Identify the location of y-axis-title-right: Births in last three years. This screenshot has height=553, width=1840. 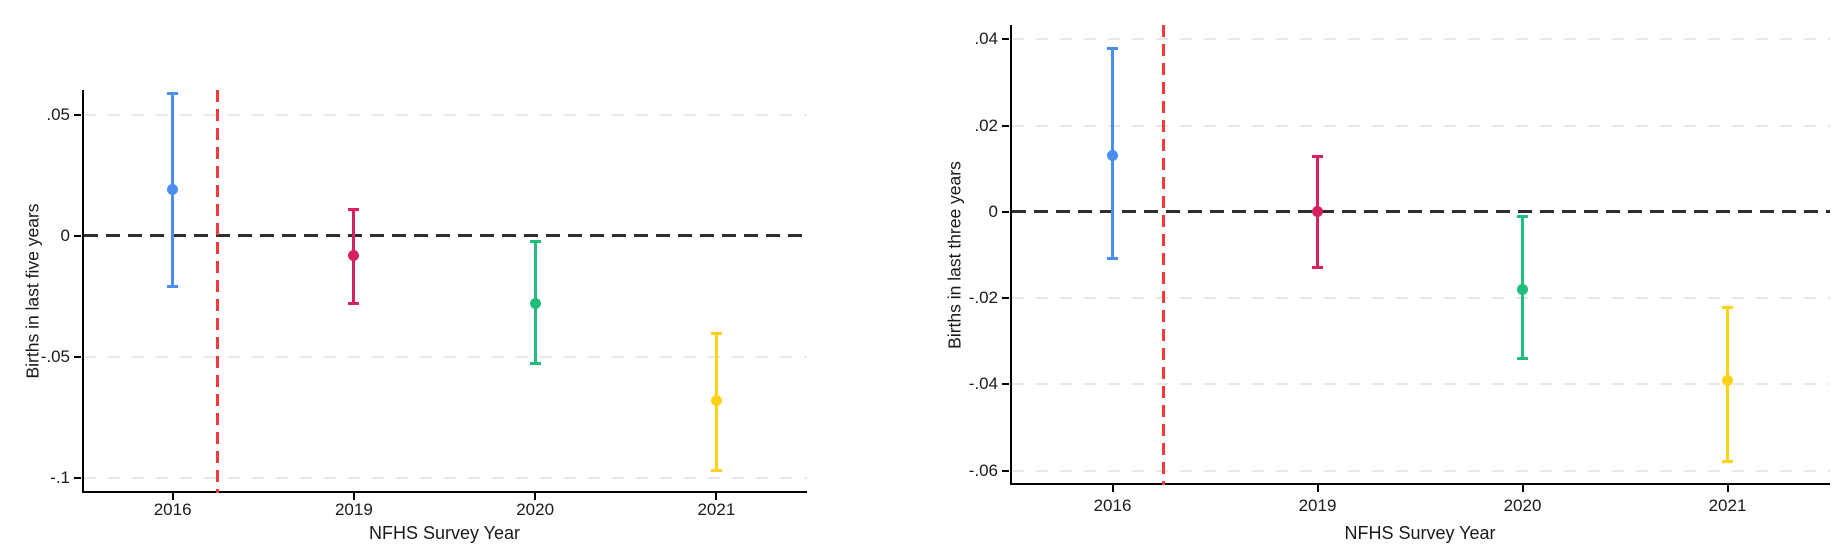
(954, 255).